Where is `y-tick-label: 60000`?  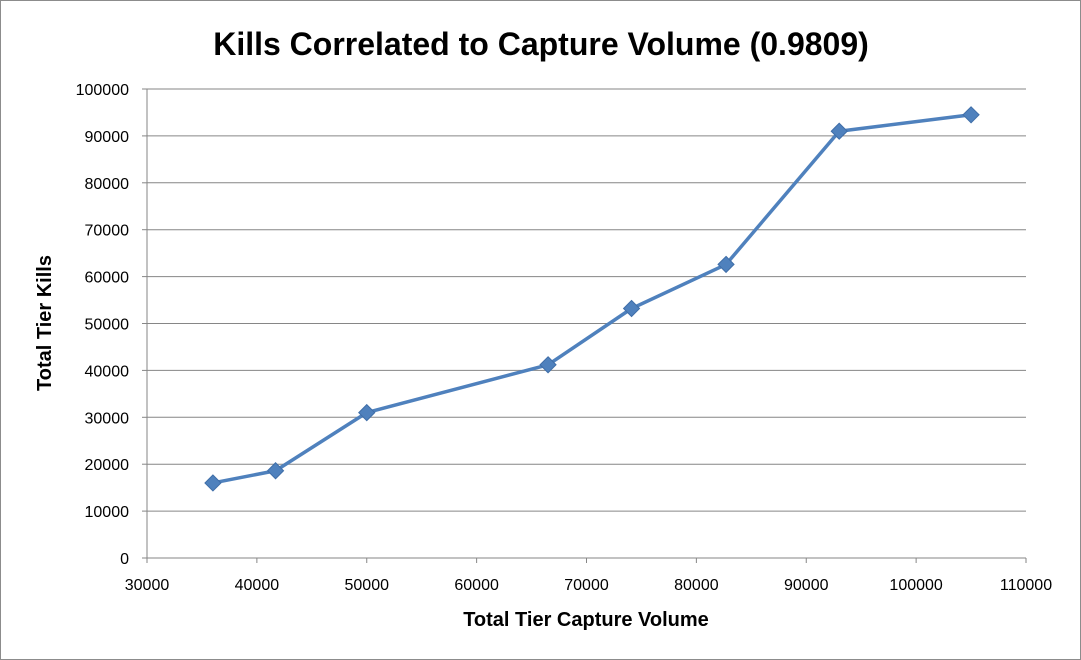
y-tick-label: 60000 is located at coordinates (107, 278).